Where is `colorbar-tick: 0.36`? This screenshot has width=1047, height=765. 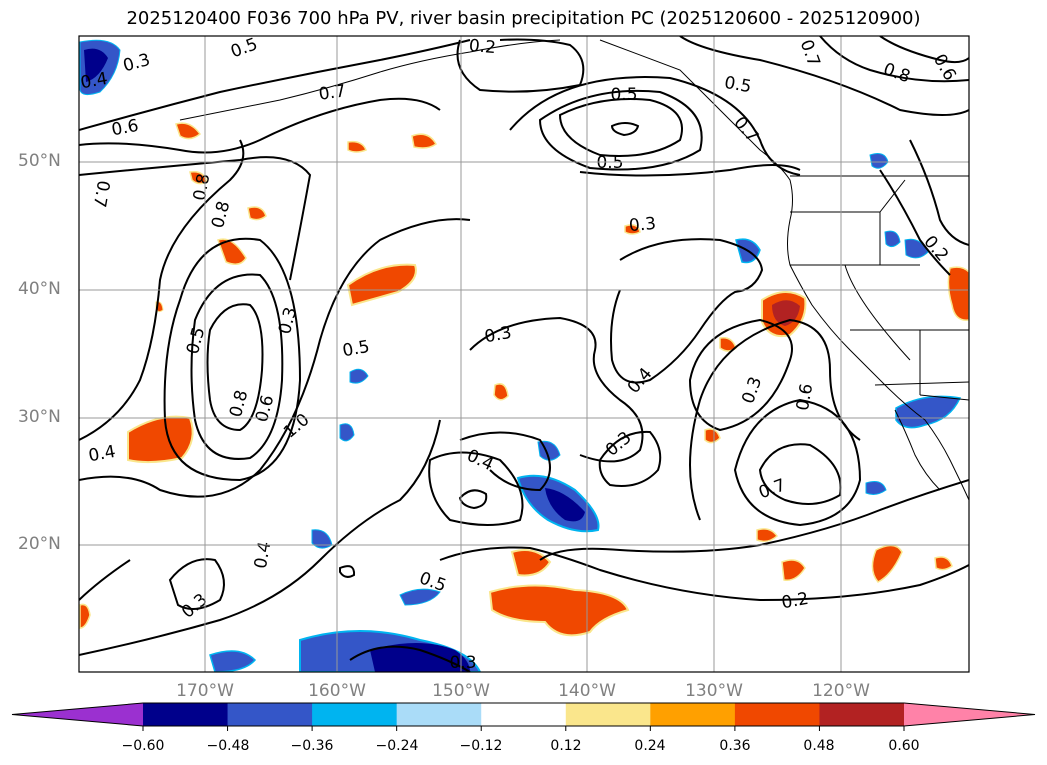 colorbar-tick: 0.36 is located at coordinates (735, 746).